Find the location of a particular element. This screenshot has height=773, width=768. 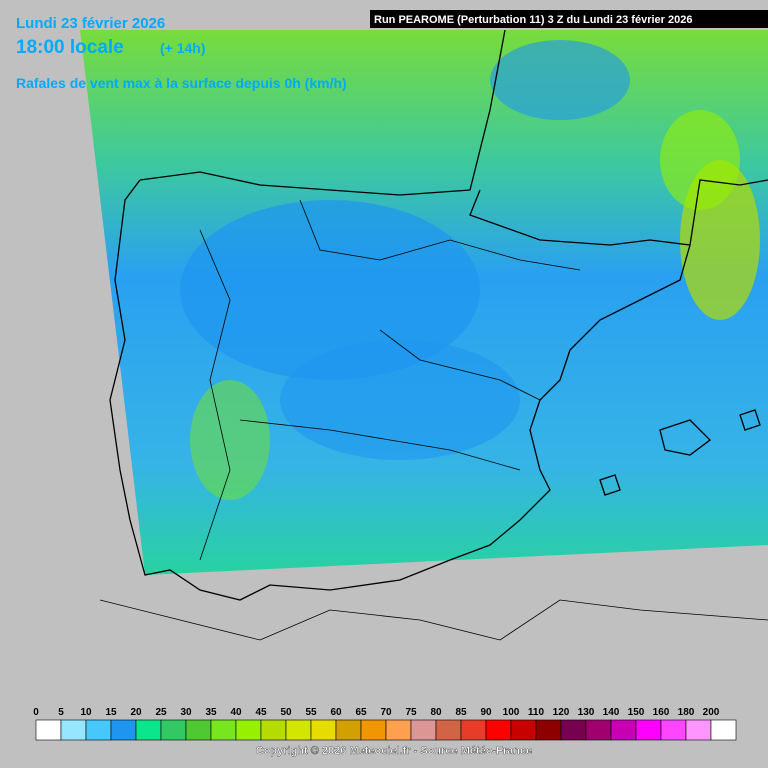

time: 18:00 locale is located at coordinates (70, 47).